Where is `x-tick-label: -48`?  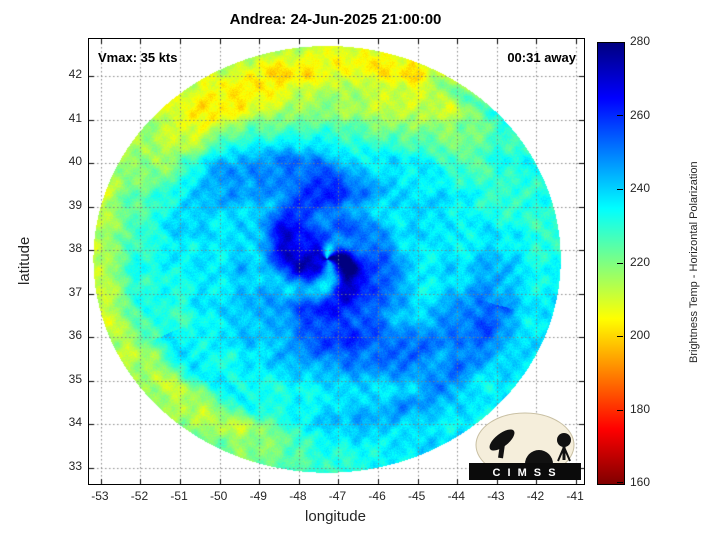
x-tick-label: -48 is located at coordinates (298, 496).